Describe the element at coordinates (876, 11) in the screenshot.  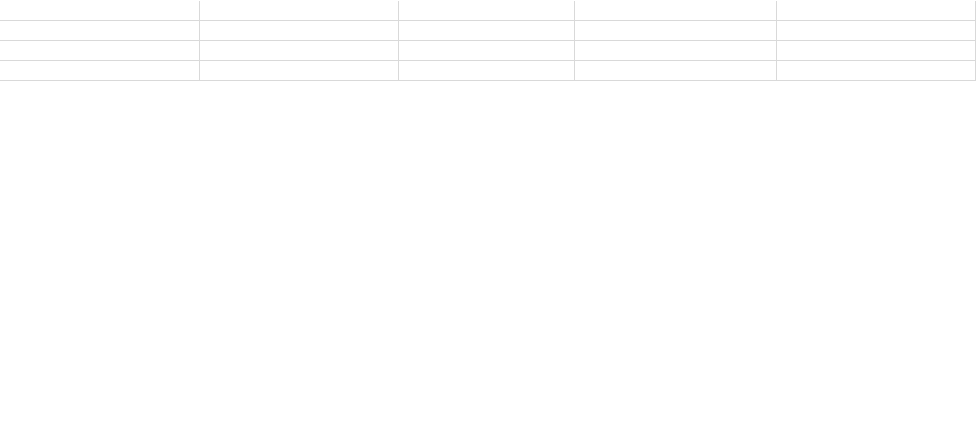
I see `header-cell-path-length` at that location.